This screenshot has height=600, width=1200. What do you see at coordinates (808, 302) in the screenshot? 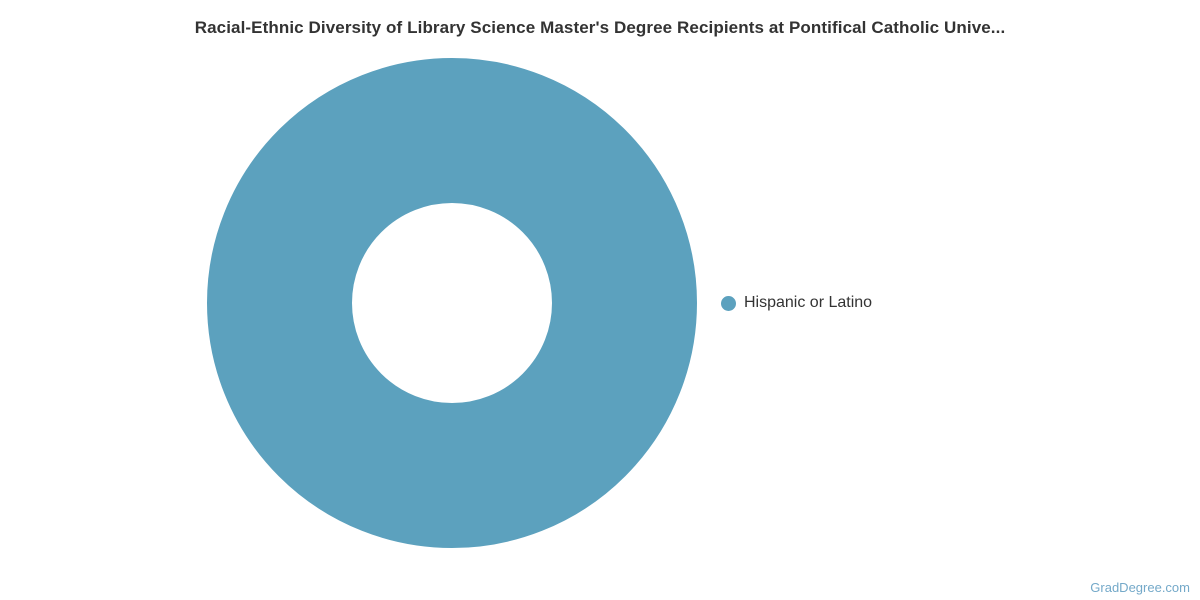
I see `legend-label: Hispanic or Latino` at bounding box center [808, 302].